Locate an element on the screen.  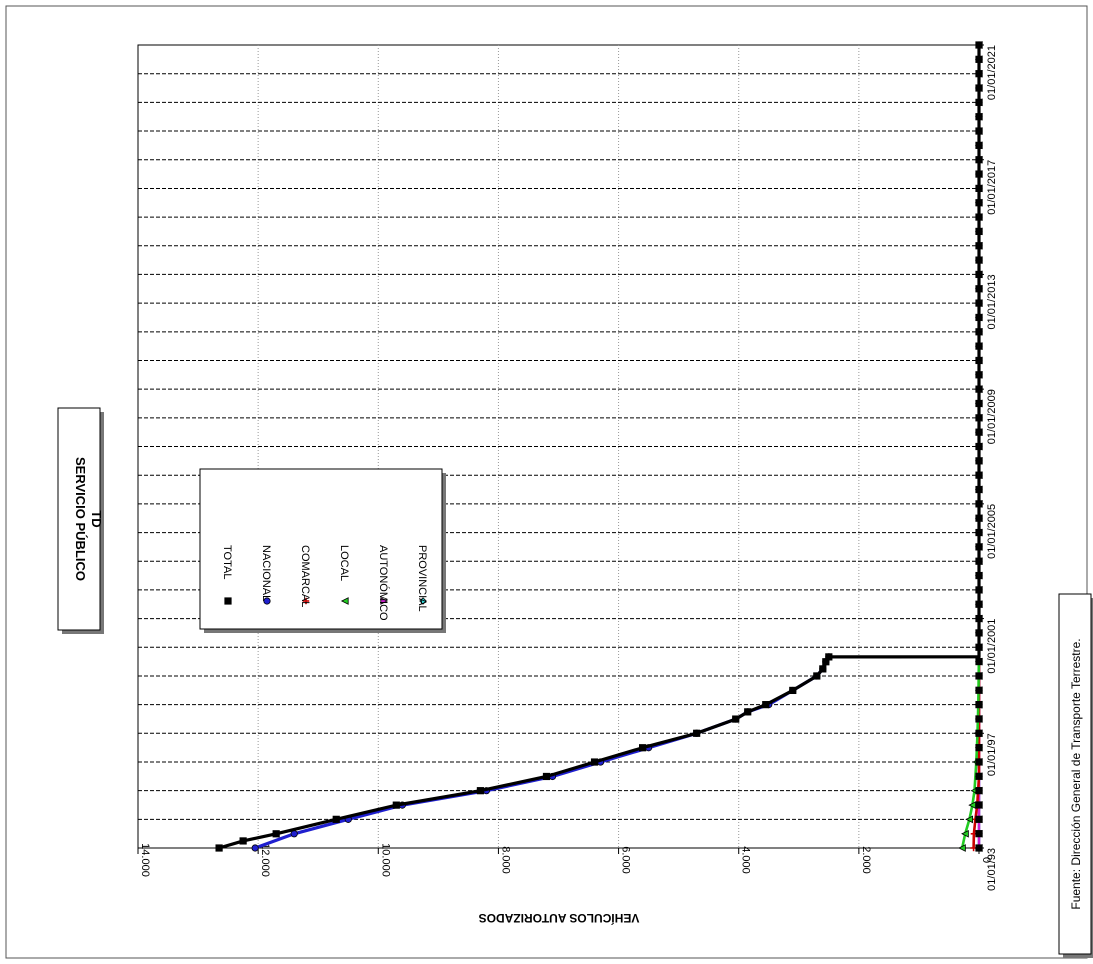
data-point-local is located at coordinates (965, 833).